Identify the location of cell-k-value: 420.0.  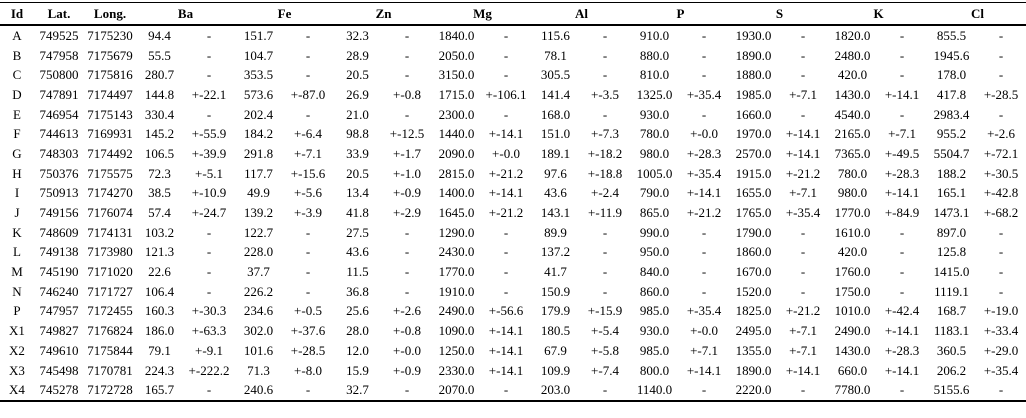
(852, 252).